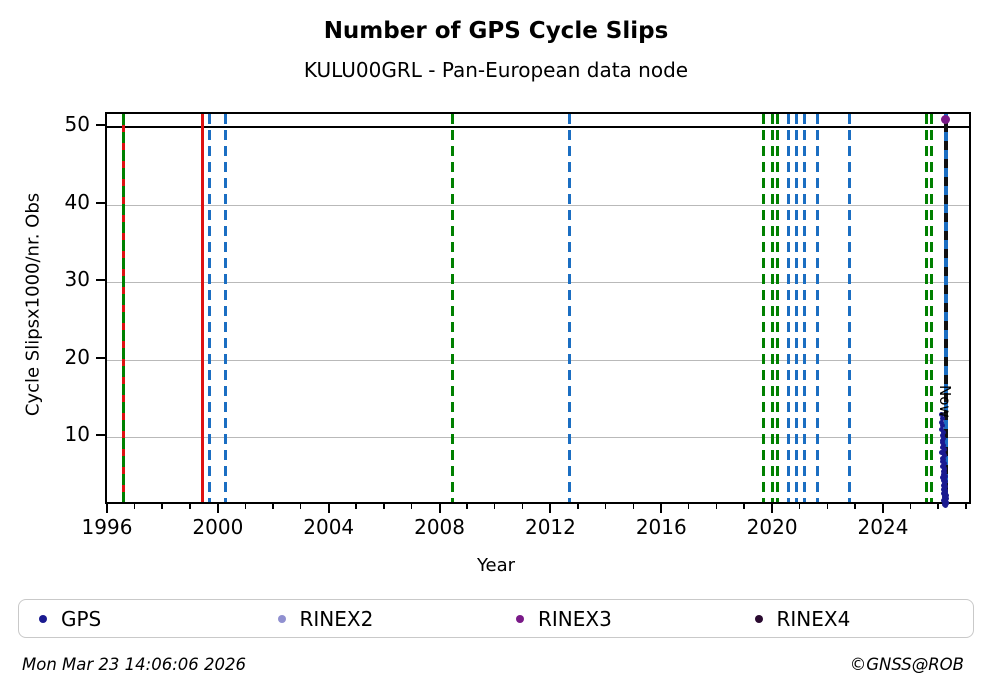 This screenshot has height=699, width=992. I want to click on y-tick-label: 20, so click(77, 356).